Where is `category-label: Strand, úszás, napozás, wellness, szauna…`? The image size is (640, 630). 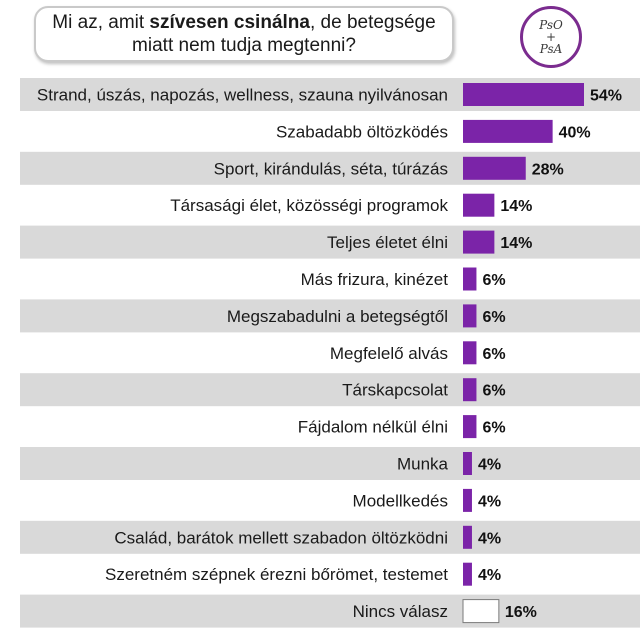 category-label: Strand, úszás, napozás, wellness, szauna… is located at coordinates (242, 95).